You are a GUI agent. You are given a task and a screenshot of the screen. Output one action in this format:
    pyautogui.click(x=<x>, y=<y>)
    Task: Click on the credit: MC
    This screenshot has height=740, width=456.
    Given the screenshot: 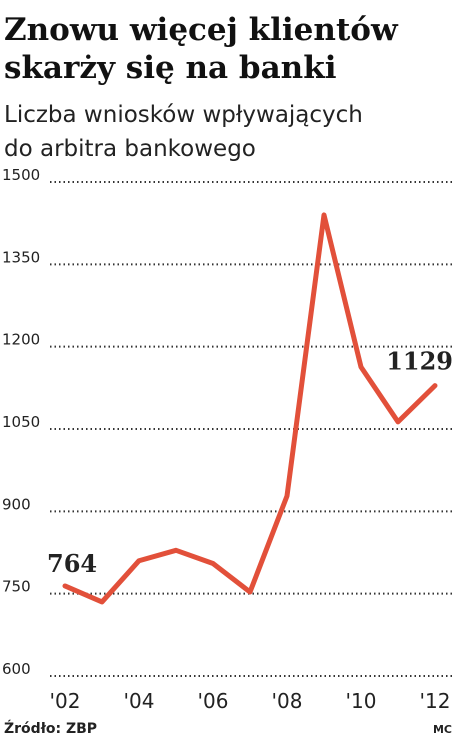 What is the action you would take?
    pyautogui.click(x=442, y=729)
    